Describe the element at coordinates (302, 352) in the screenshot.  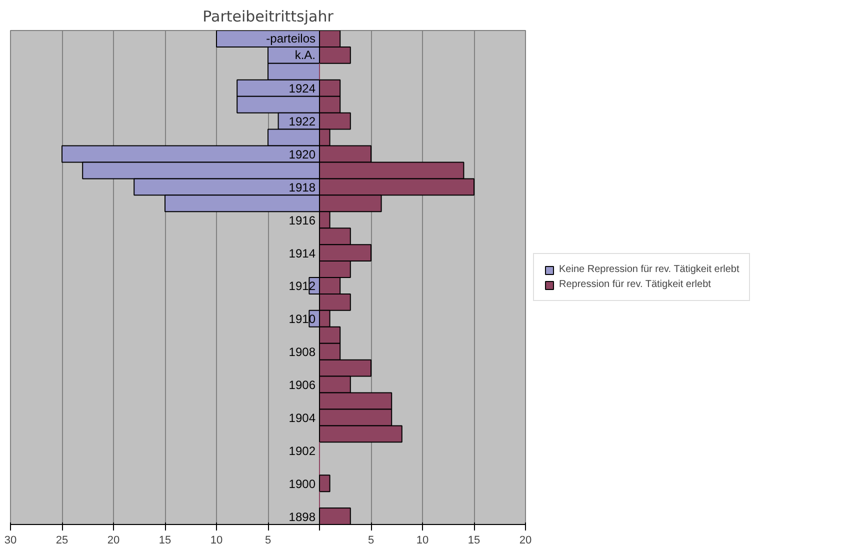
I see `y-tick-label: 1908` at that location.